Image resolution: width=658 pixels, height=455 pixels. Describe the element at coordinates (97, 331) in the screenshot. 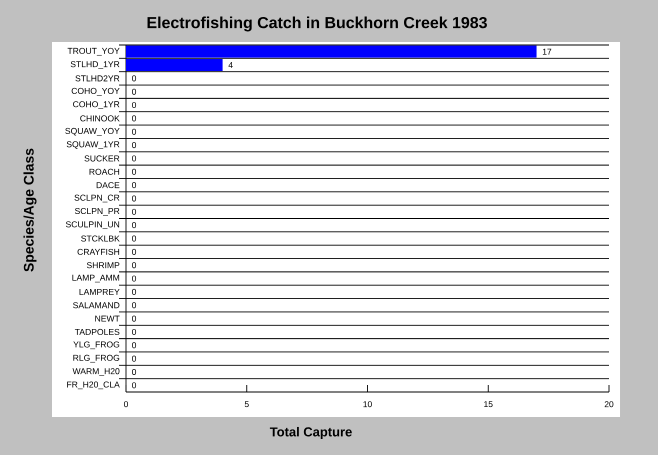

I see `y-tick-label: TADPOLES` at that location.